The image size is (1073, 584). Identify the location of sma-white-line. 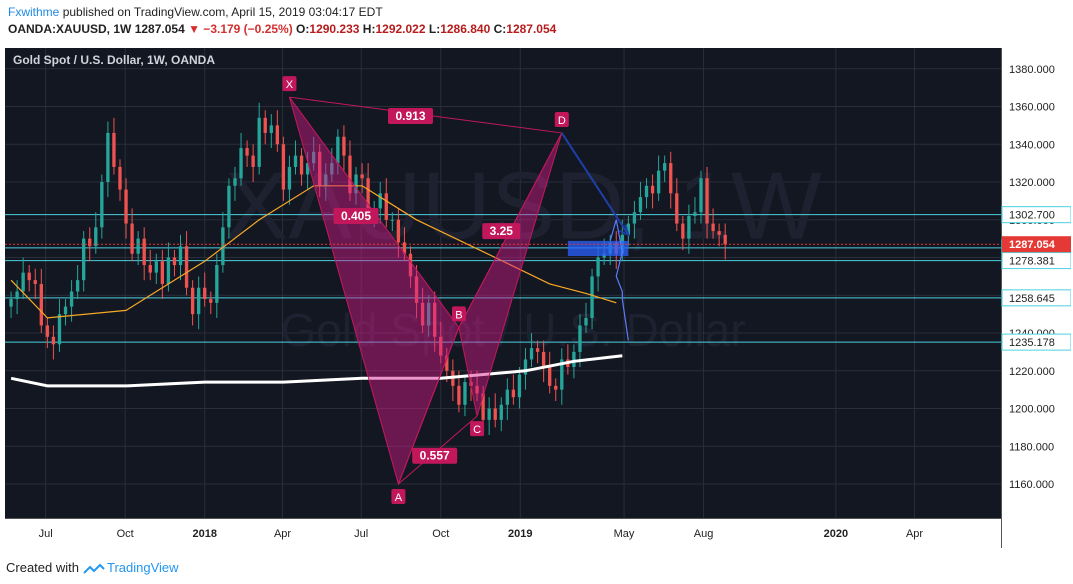
(316, 371).